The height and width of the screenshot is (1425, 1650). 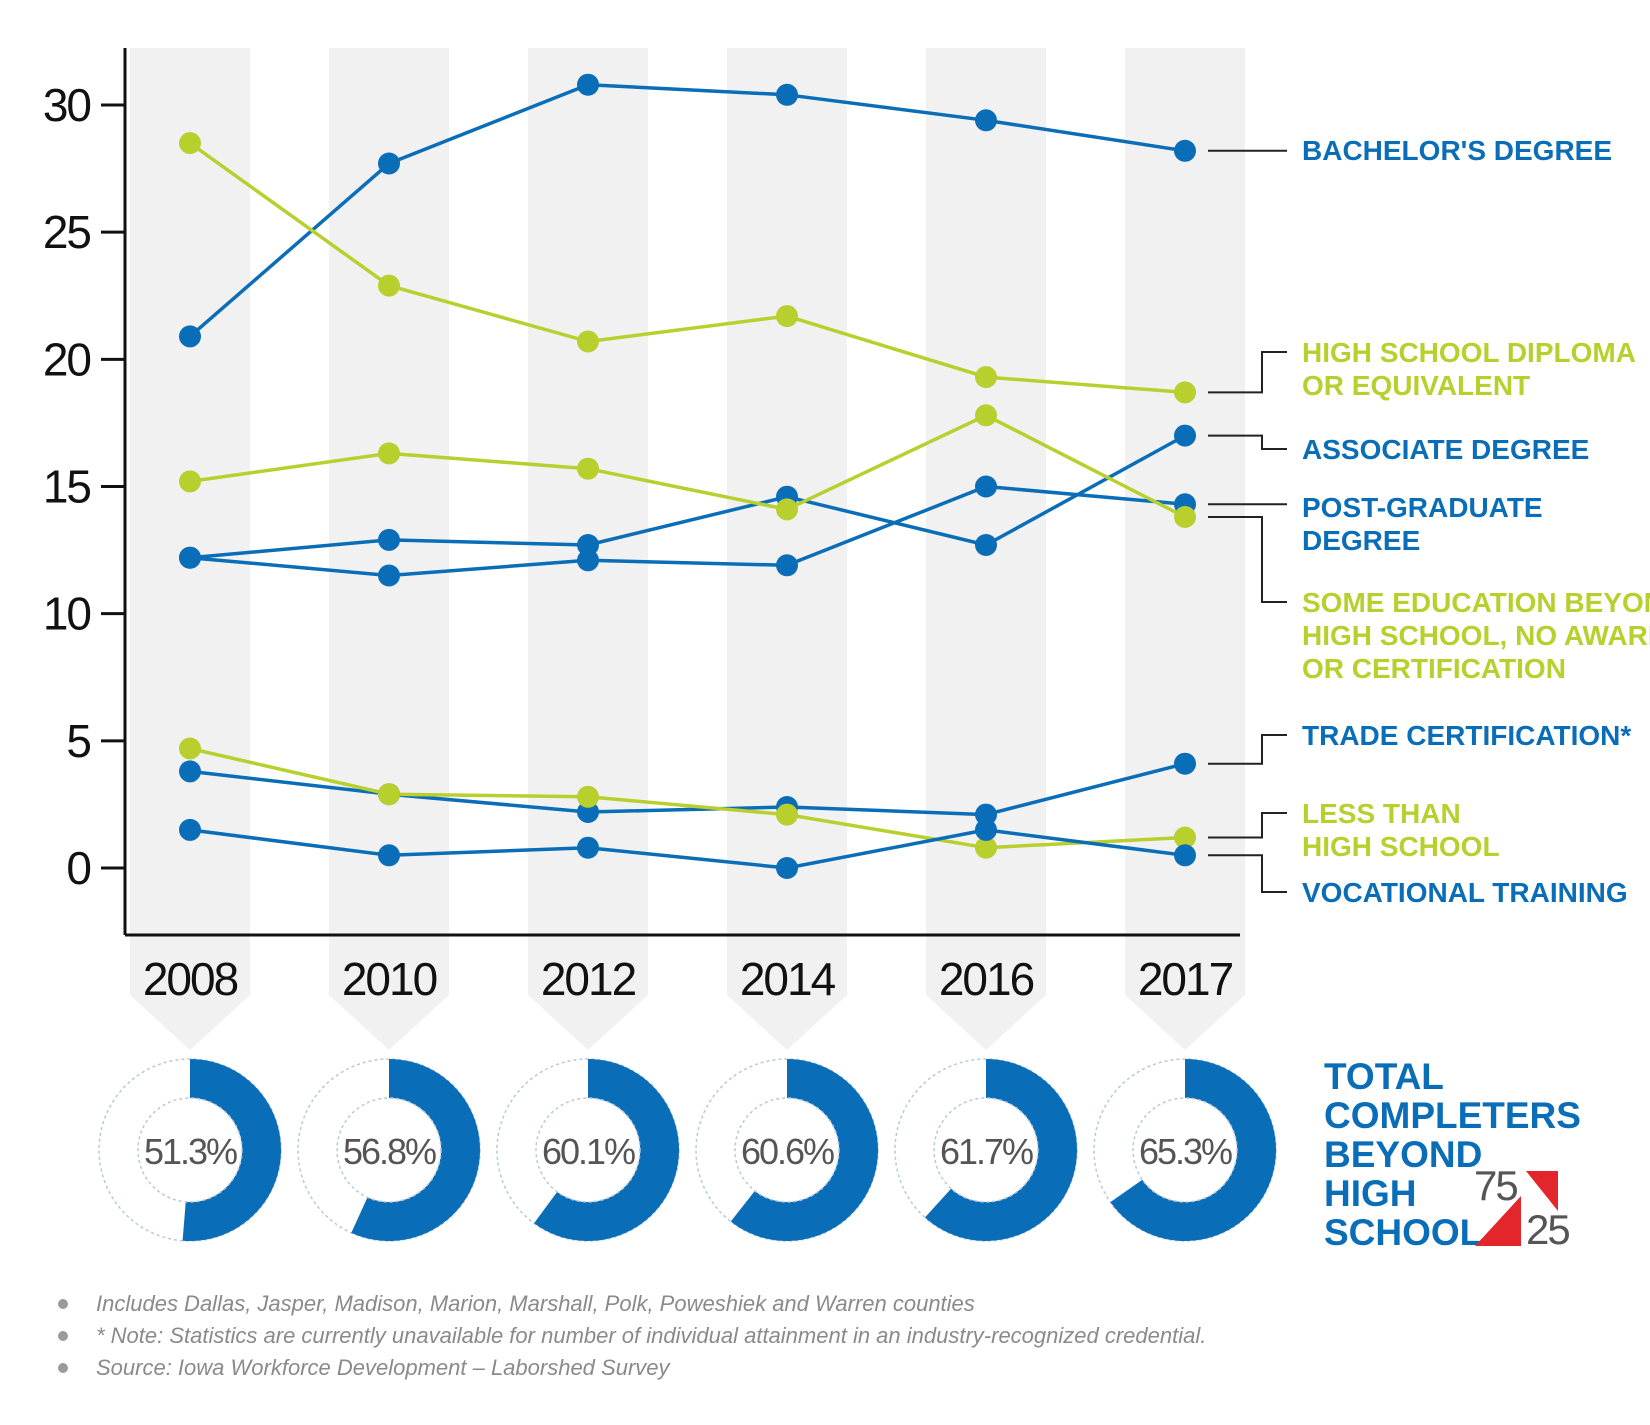 I want to click on goal-red-triangle, so click(x=1542, y=1191).